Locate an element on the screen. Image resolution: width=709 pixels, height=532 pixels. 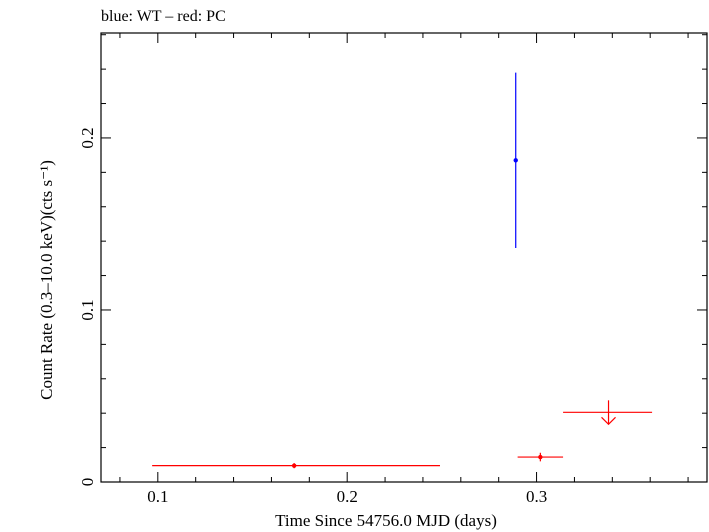
series-wt is located at coordinates (515, 160).